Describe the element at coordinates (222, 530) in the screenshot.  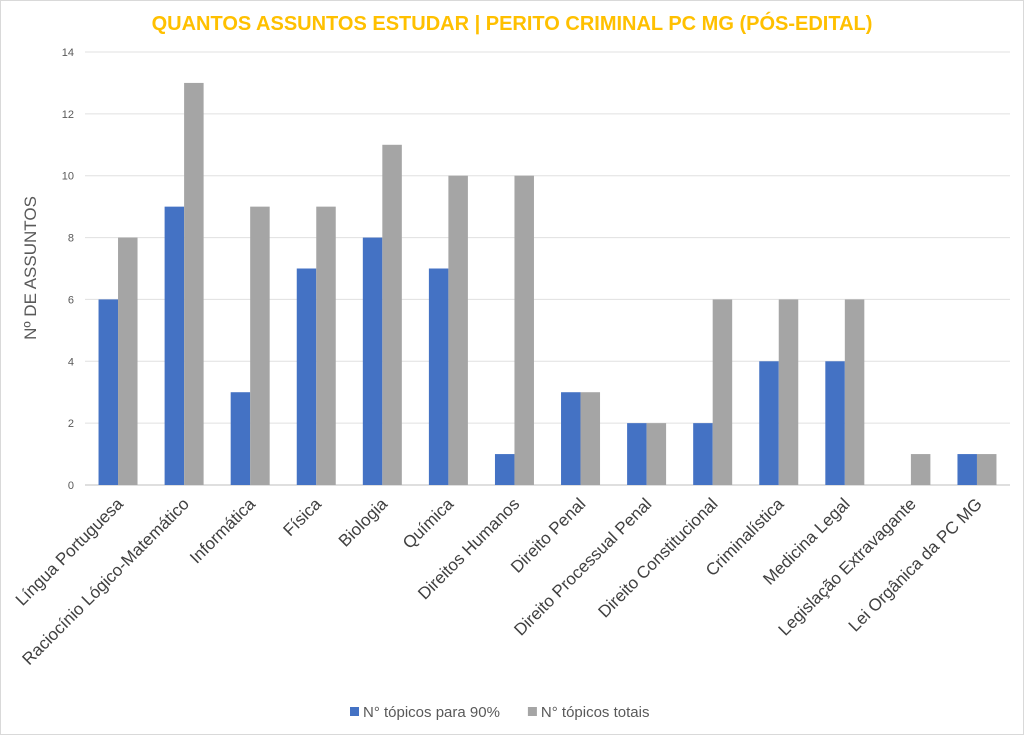
I see `x-category-label: Informática` at that location.